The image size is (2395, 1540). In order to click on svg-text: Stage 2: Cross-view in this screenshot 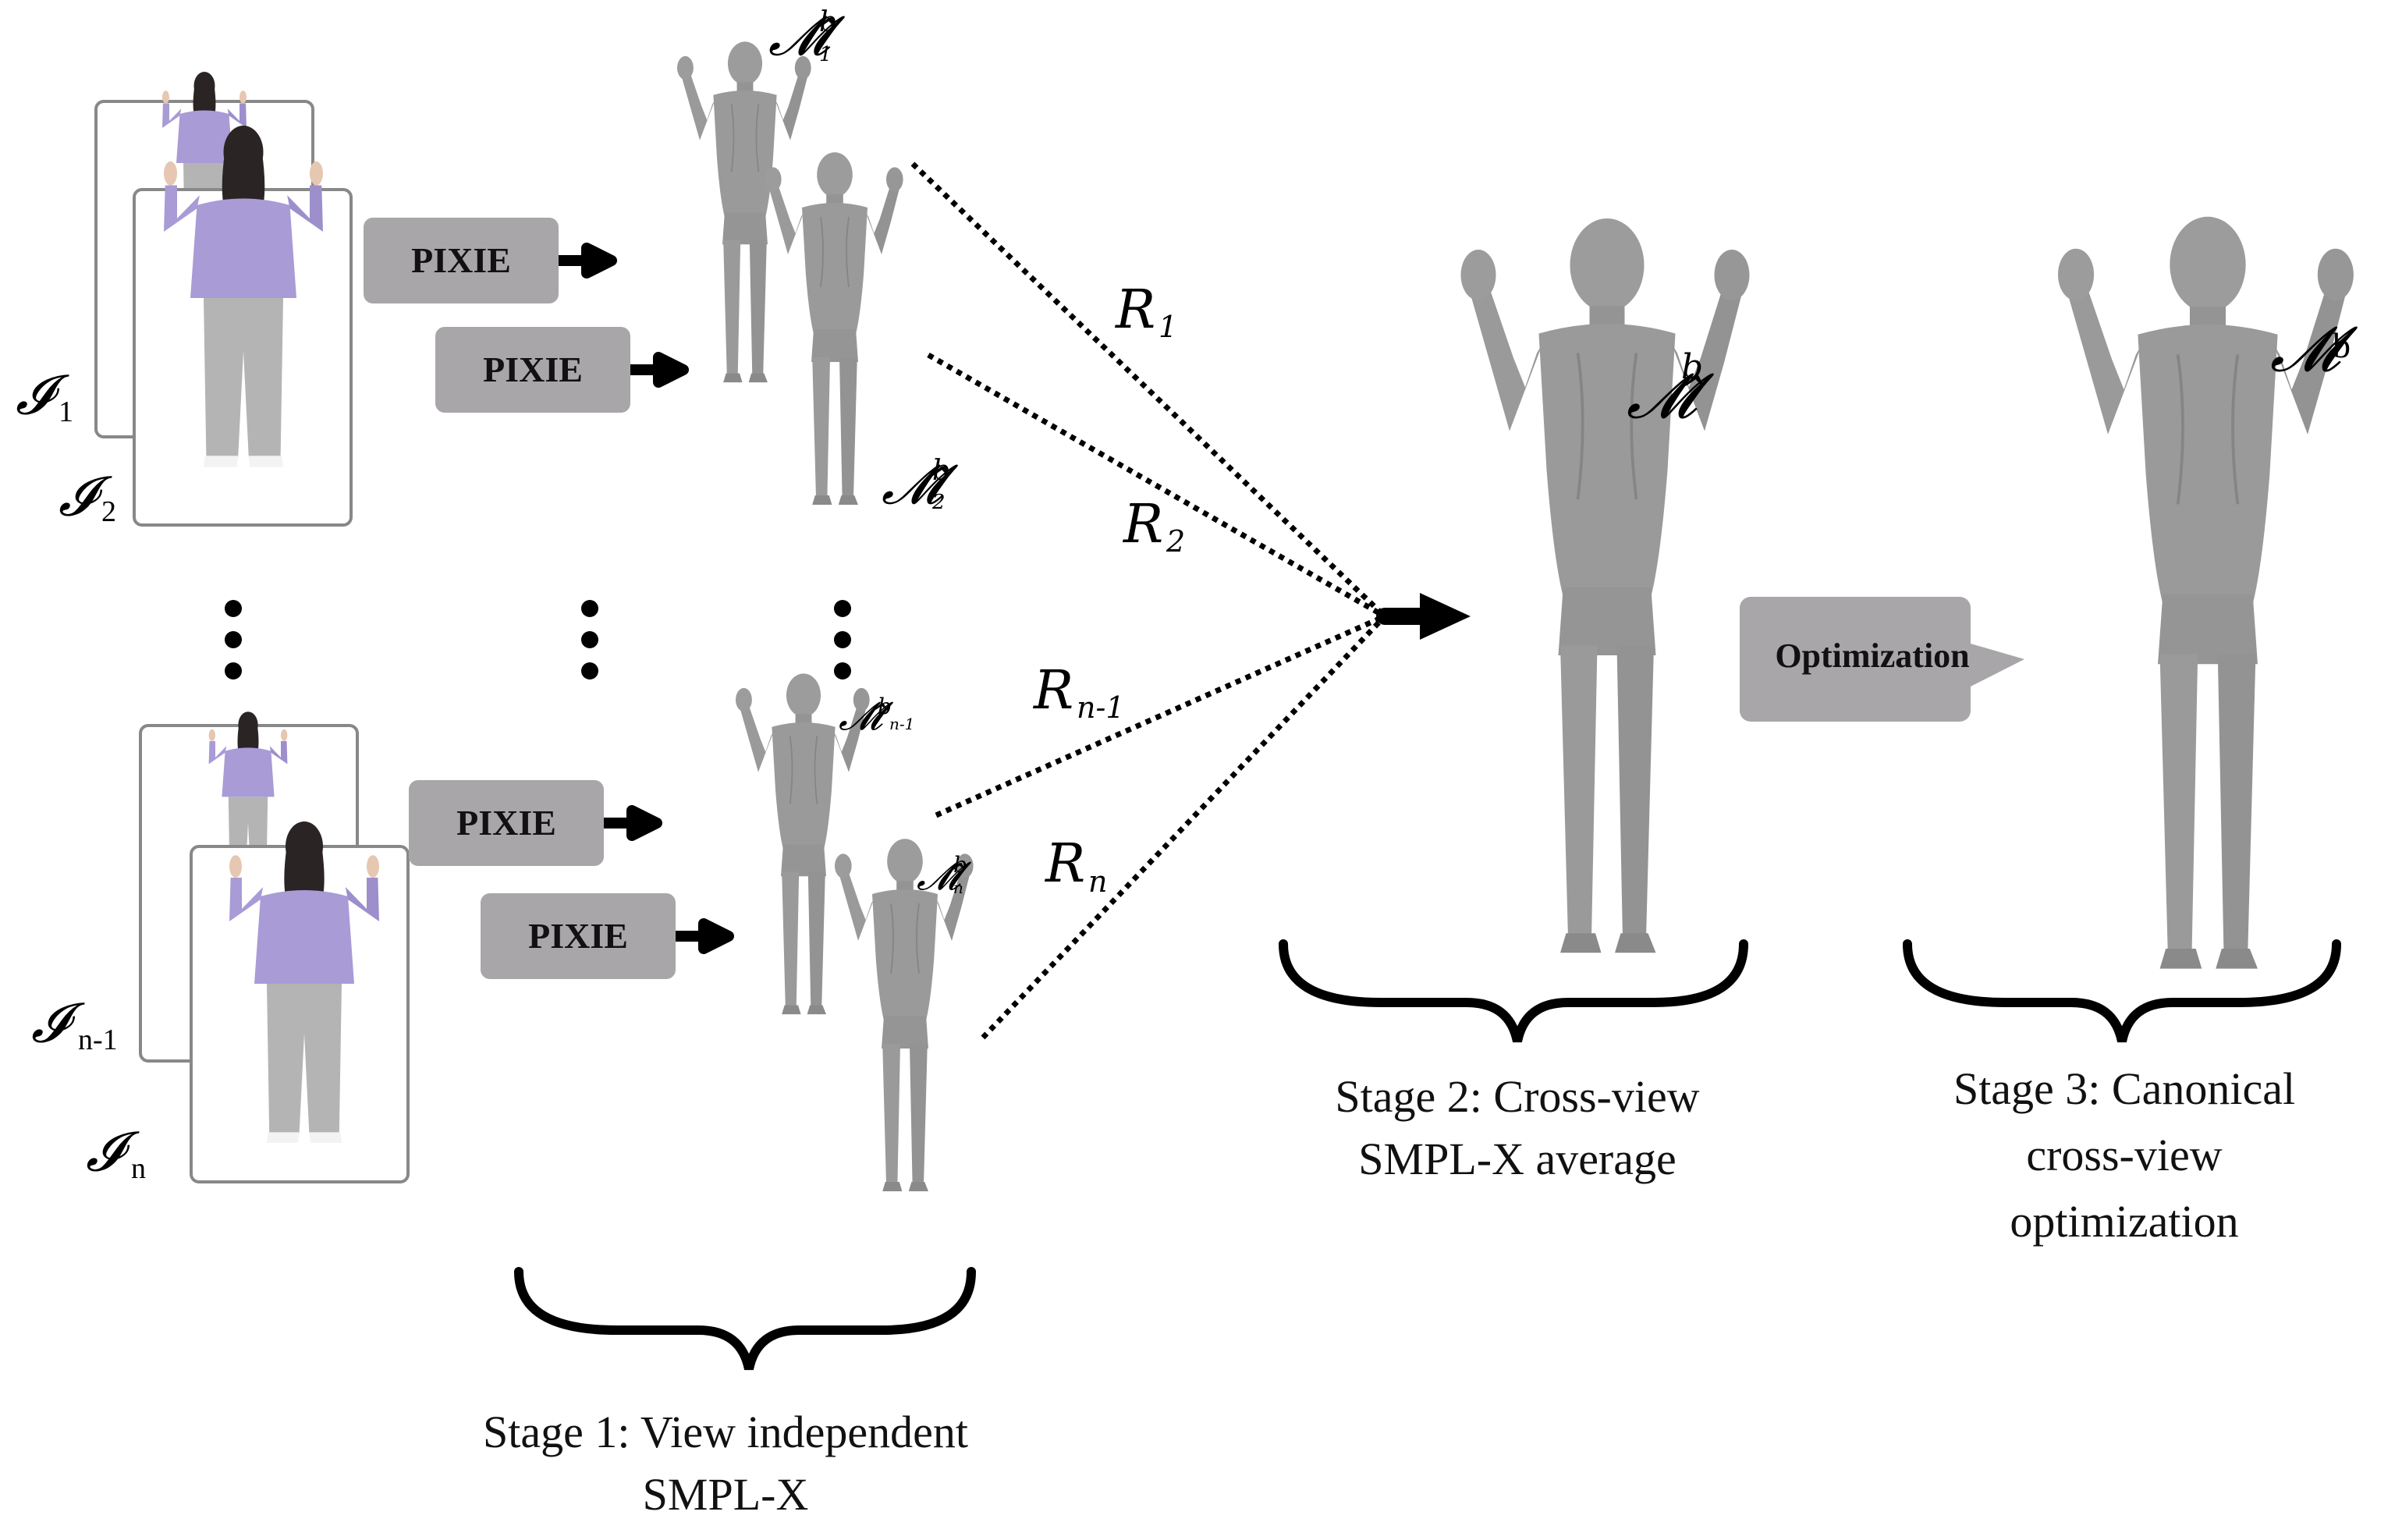, I will do `click(1517, 1096)`.